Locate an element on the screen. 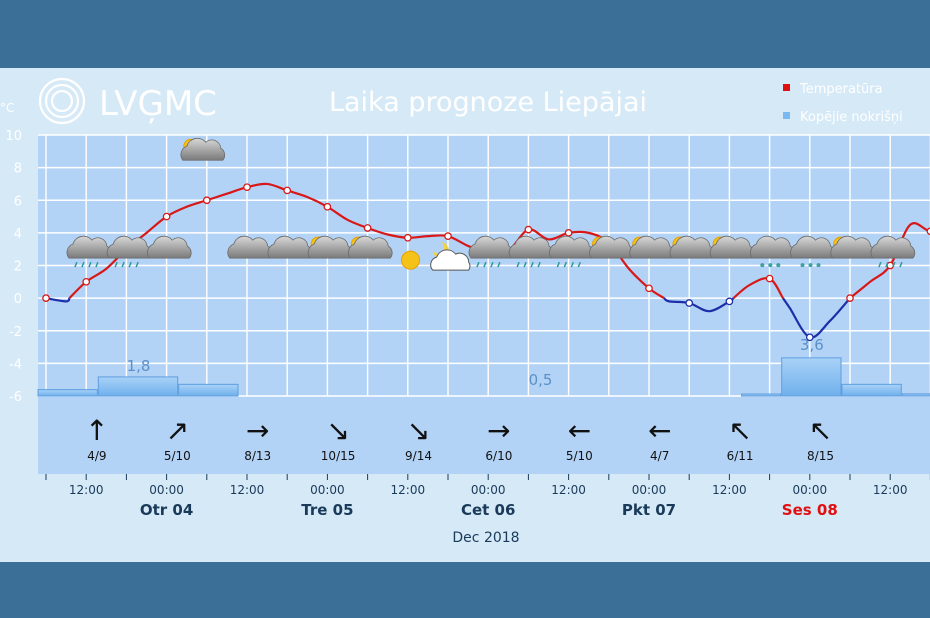 This screenshot has width=930, height=618. precipitation-value-label: 1,8 is located at coordinates (139, 366).